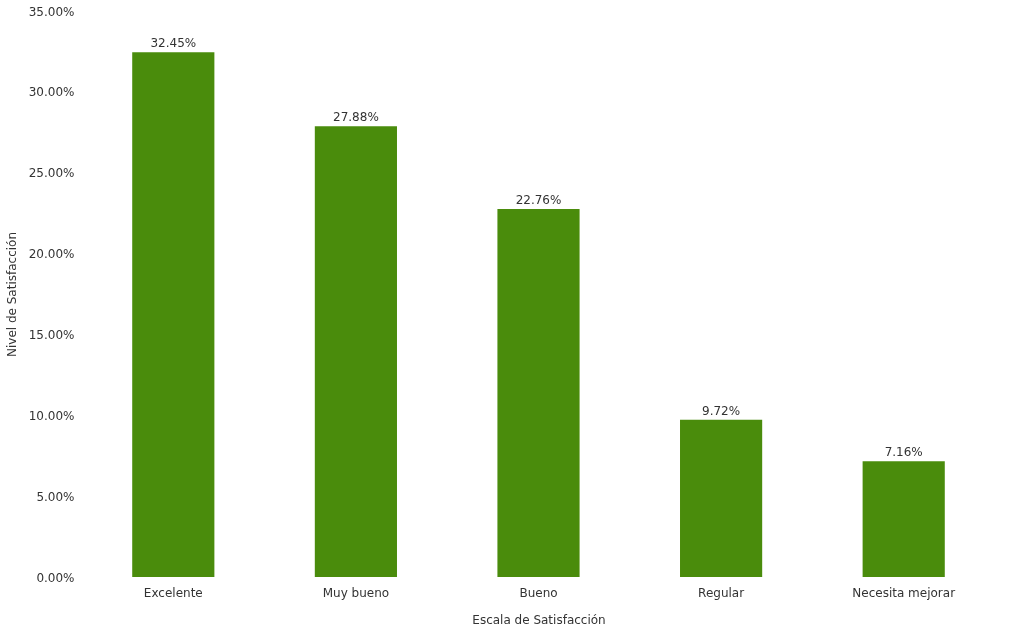 This screenshot has width=1013, height=643. Describe the element at coordinates (903, 452) in the screenshot. I see `data-label: 7.16%` at that location.